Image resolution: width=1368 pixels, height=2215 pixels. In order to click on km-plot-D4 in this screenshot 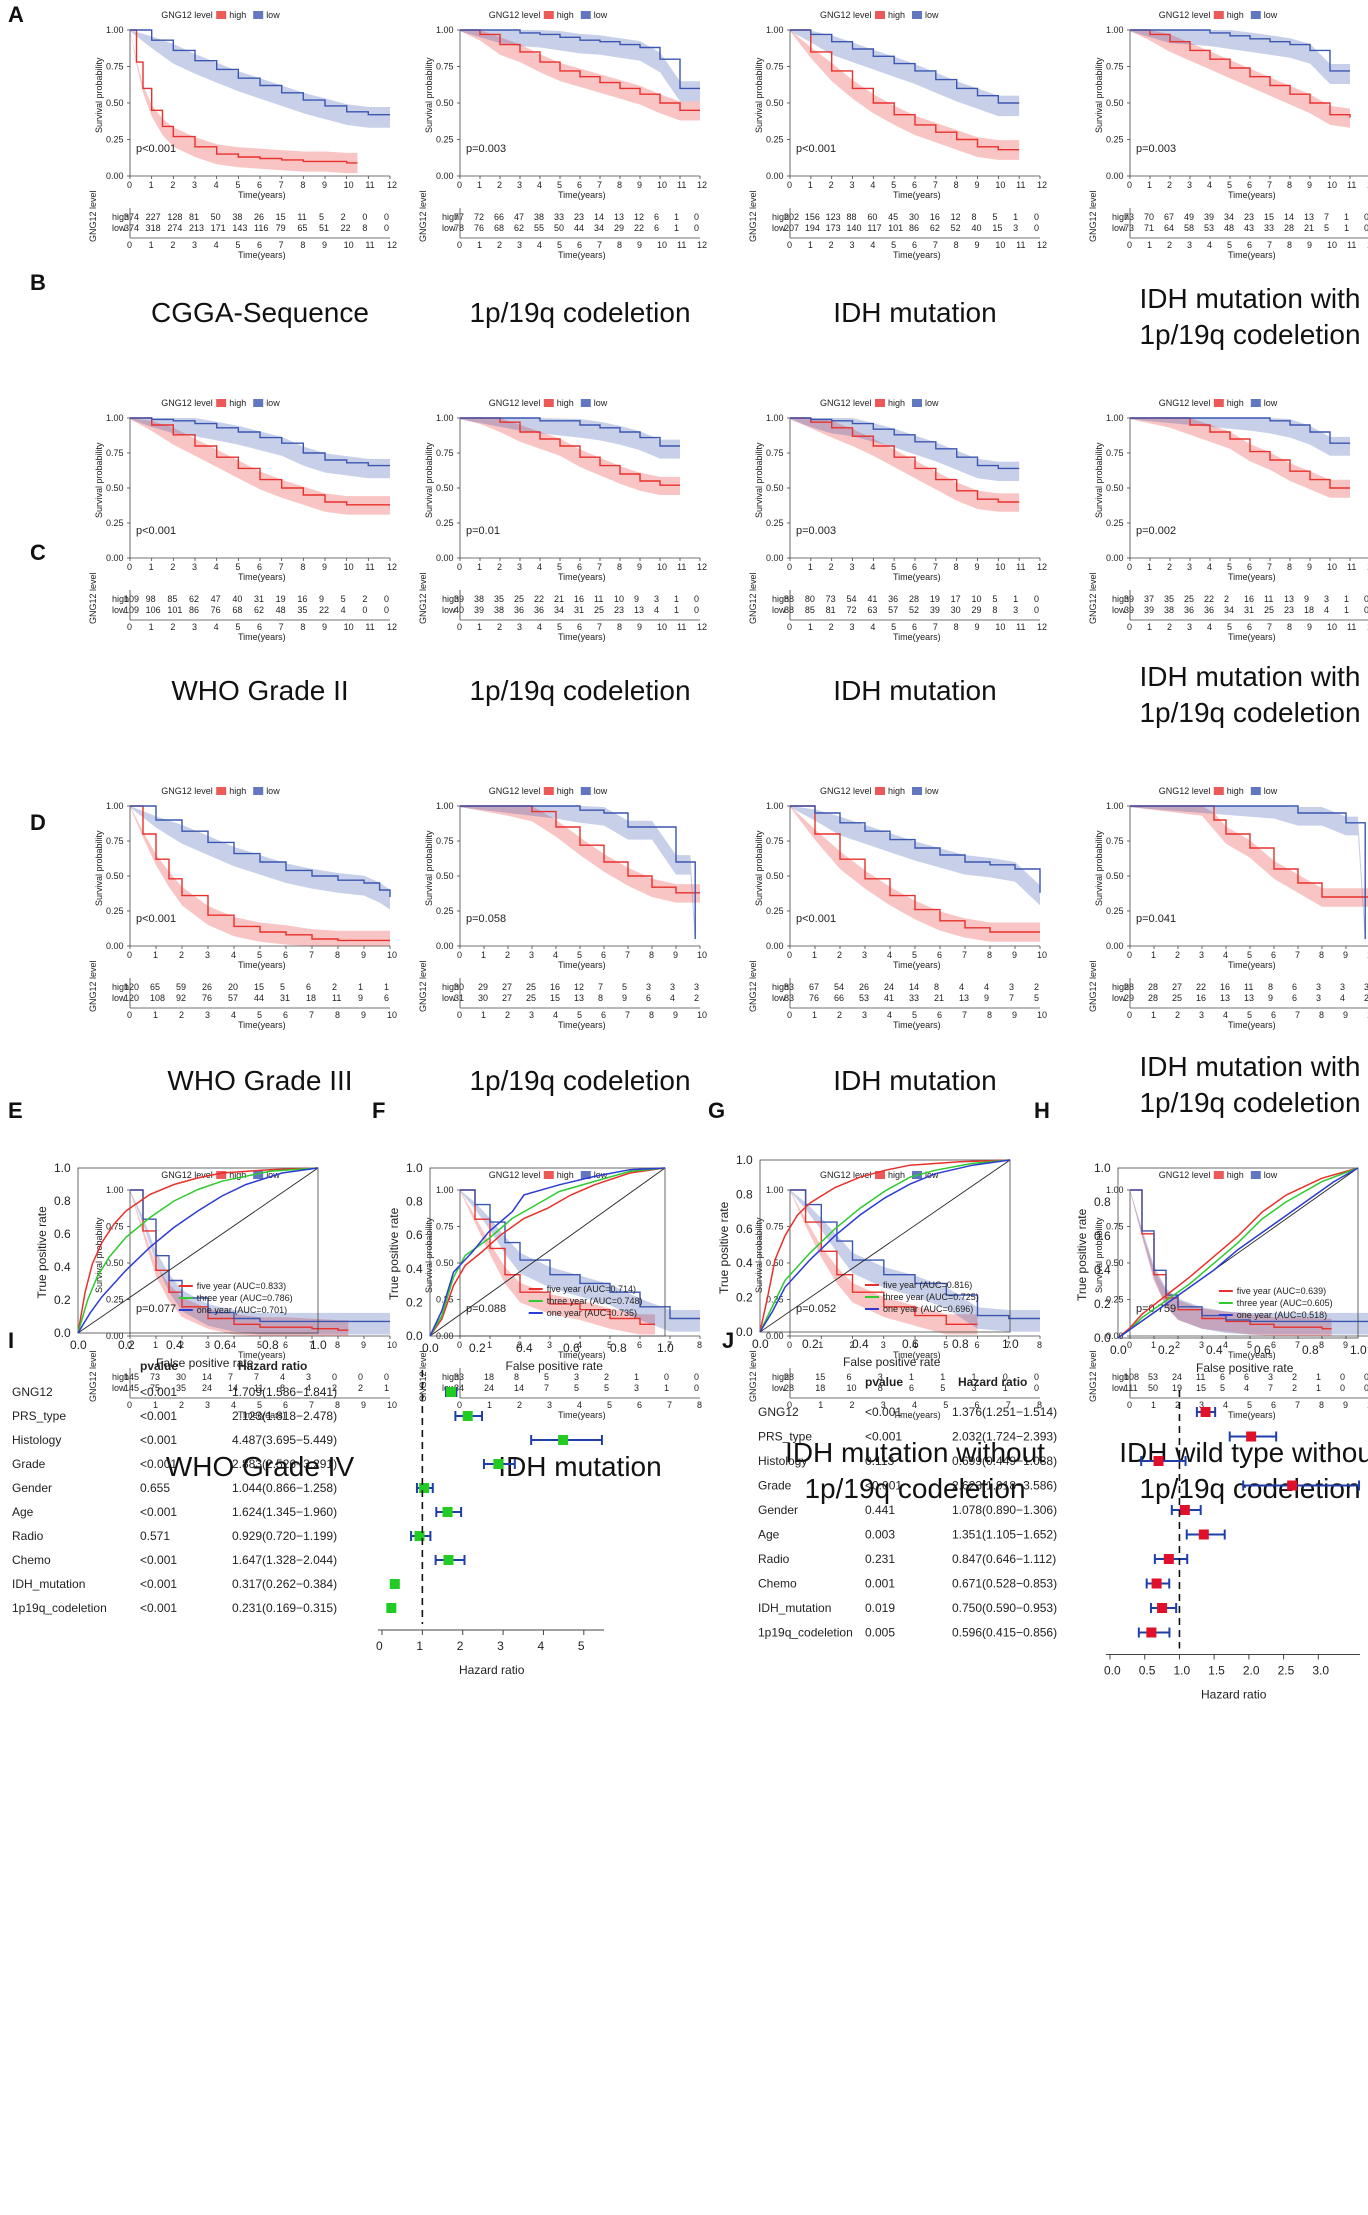, I will do `click(1247, 1285)`.